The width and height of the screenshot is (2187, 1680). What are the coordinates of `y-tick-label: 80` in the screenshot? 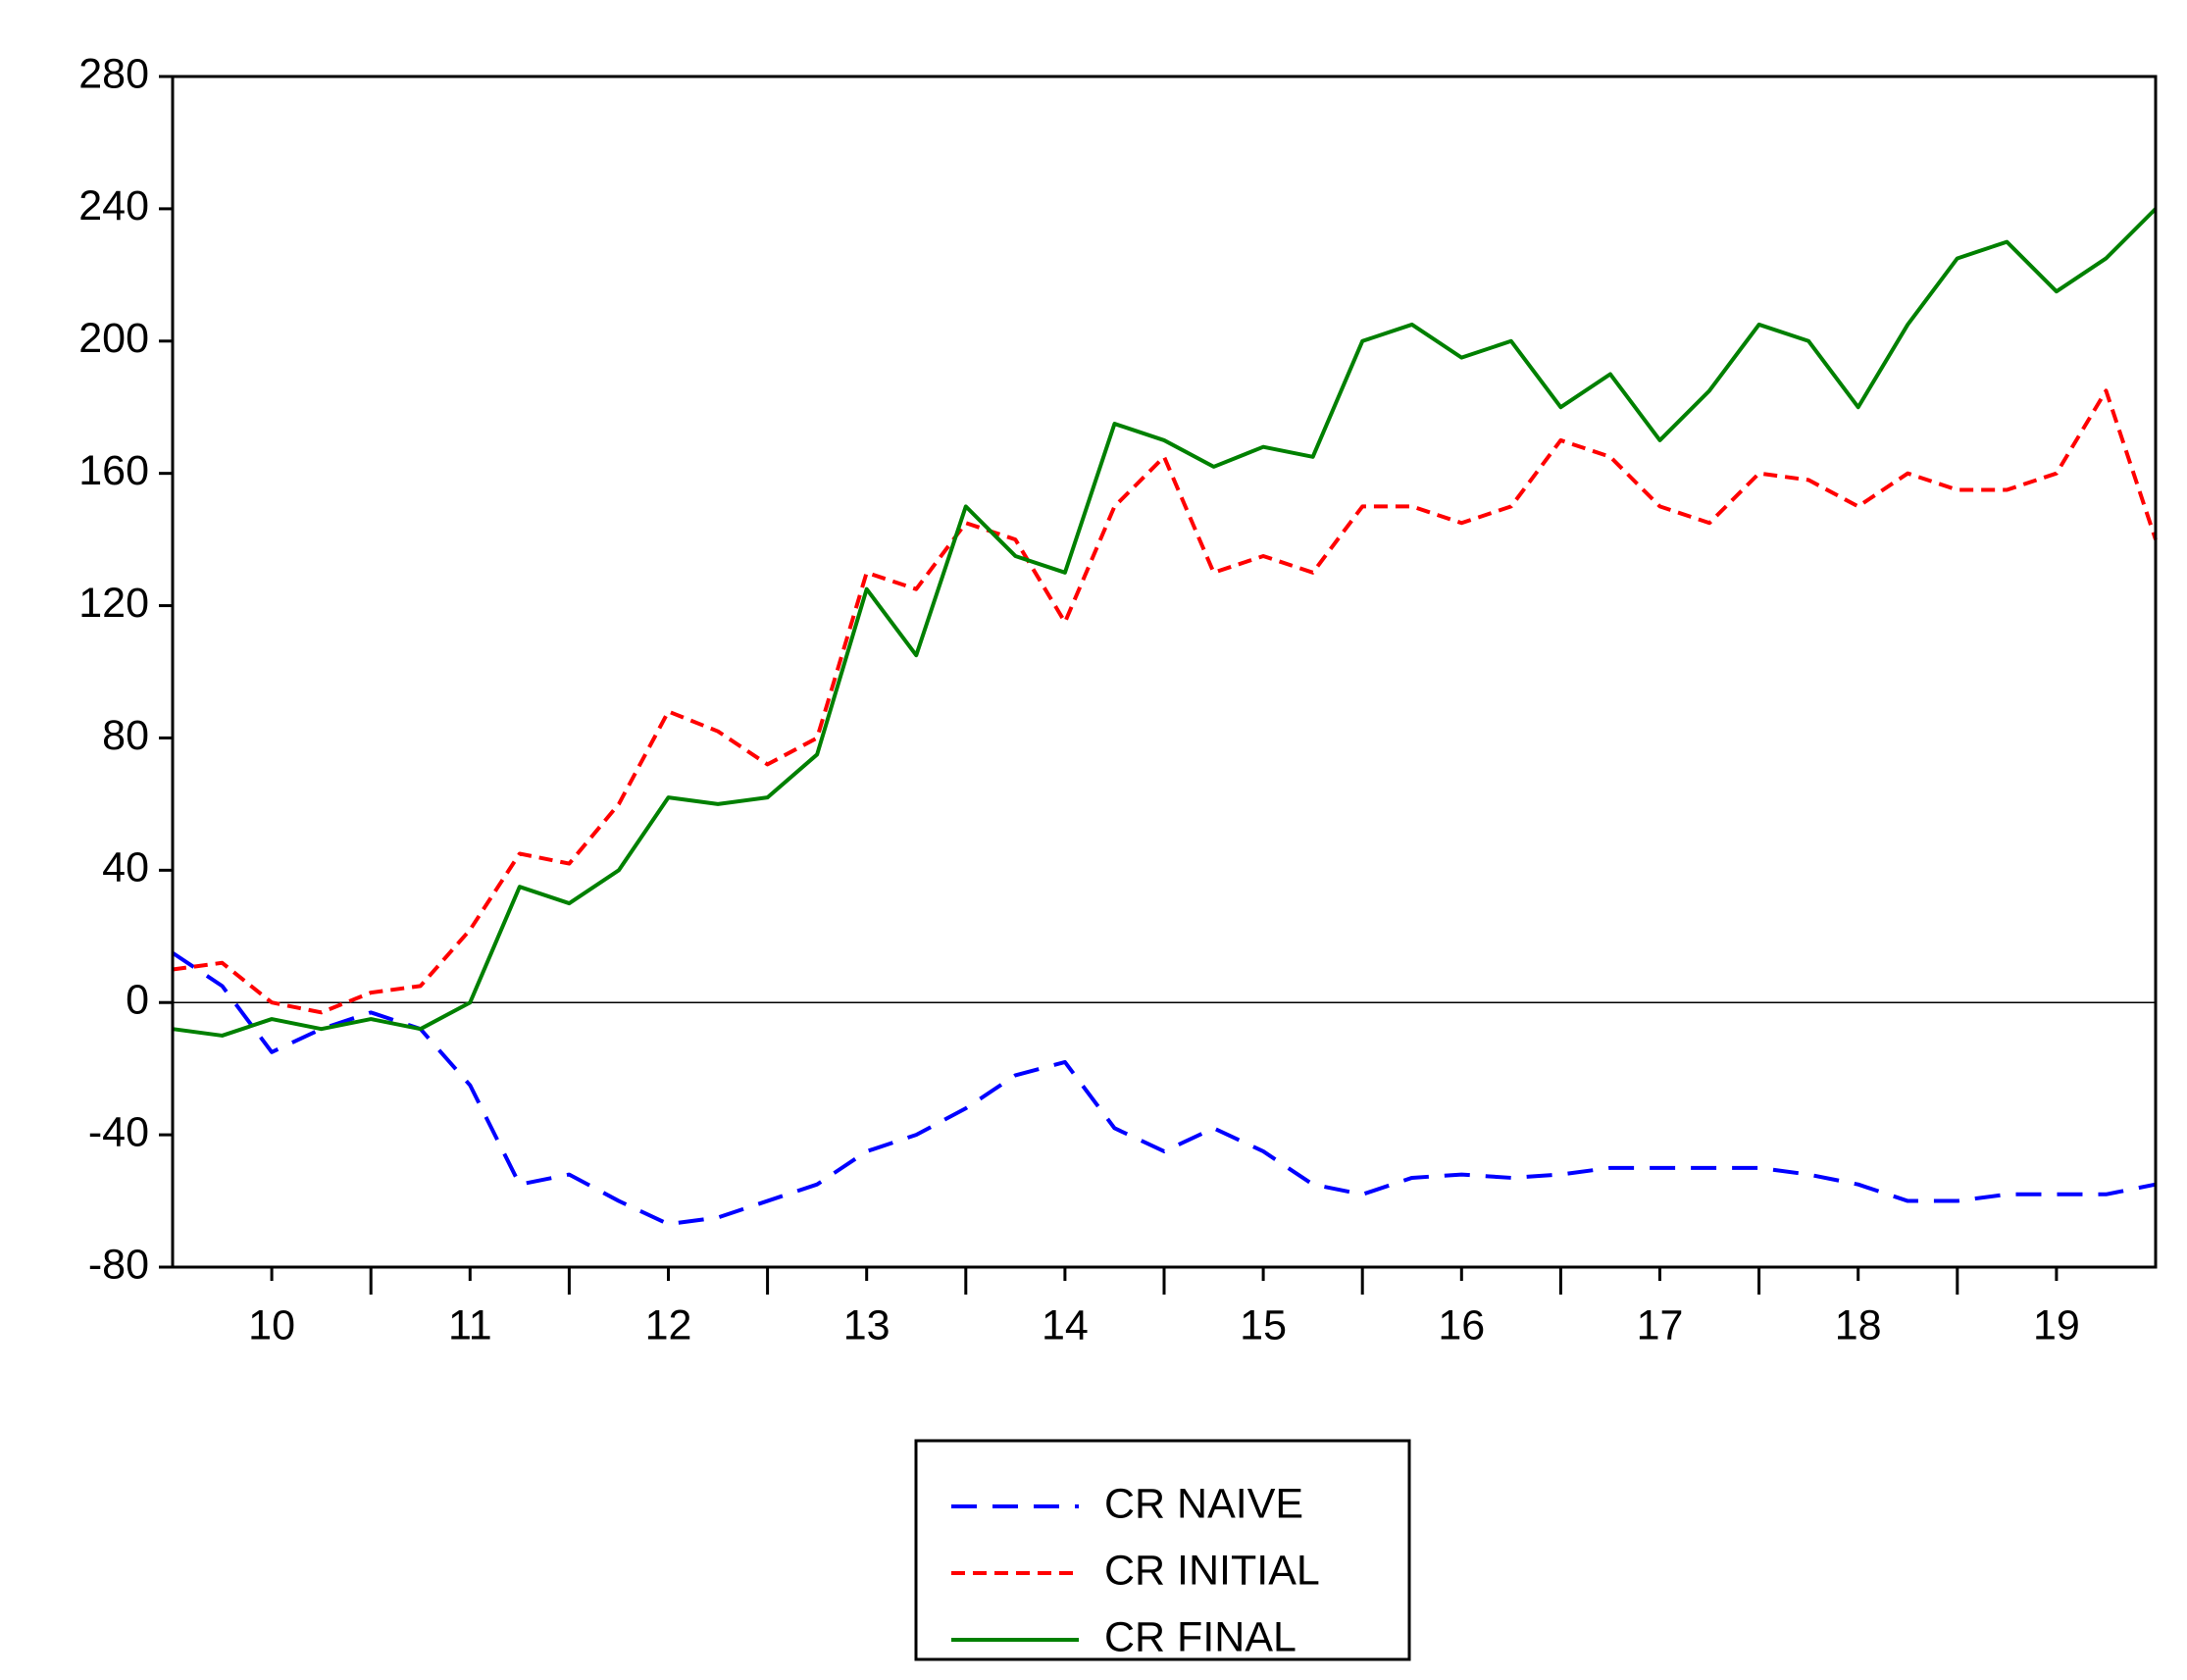 It's located at (125, 735).